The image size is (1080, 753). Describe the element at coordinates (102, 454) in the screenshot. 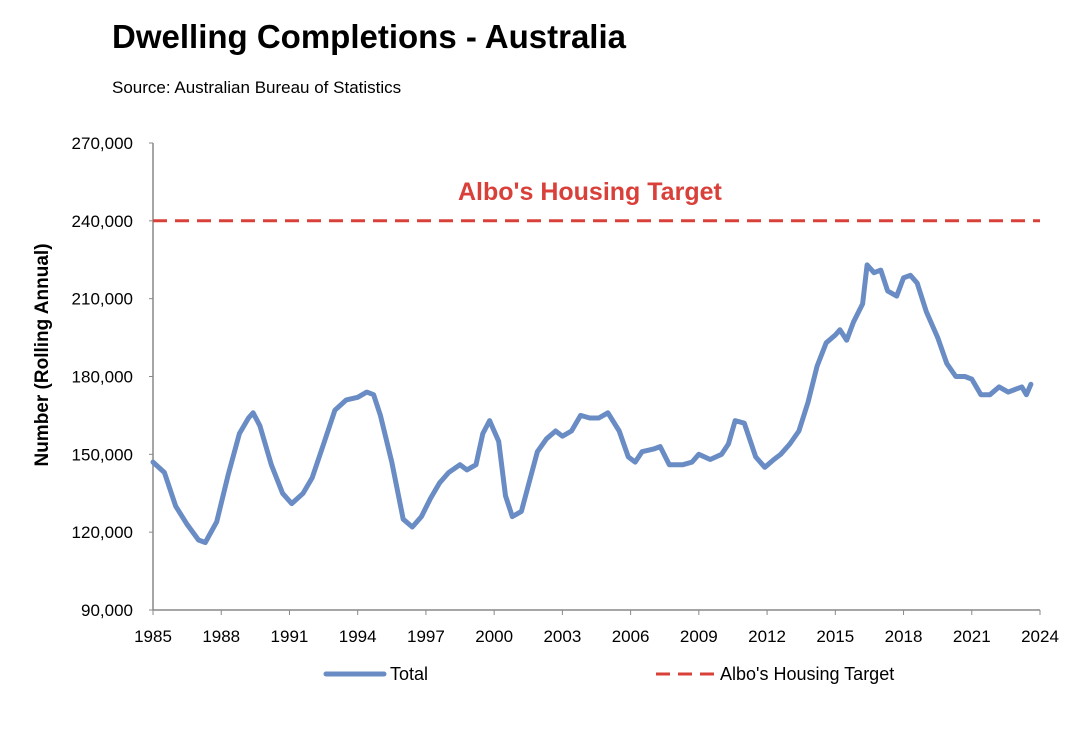

I see `y-tick-label: 150,000` at that location.